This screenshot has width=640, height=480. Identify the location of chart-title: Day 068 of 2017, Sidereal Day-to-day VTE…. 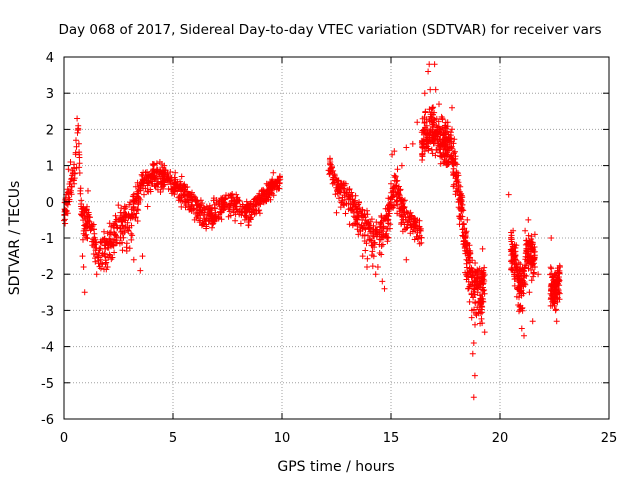
(329, 30).